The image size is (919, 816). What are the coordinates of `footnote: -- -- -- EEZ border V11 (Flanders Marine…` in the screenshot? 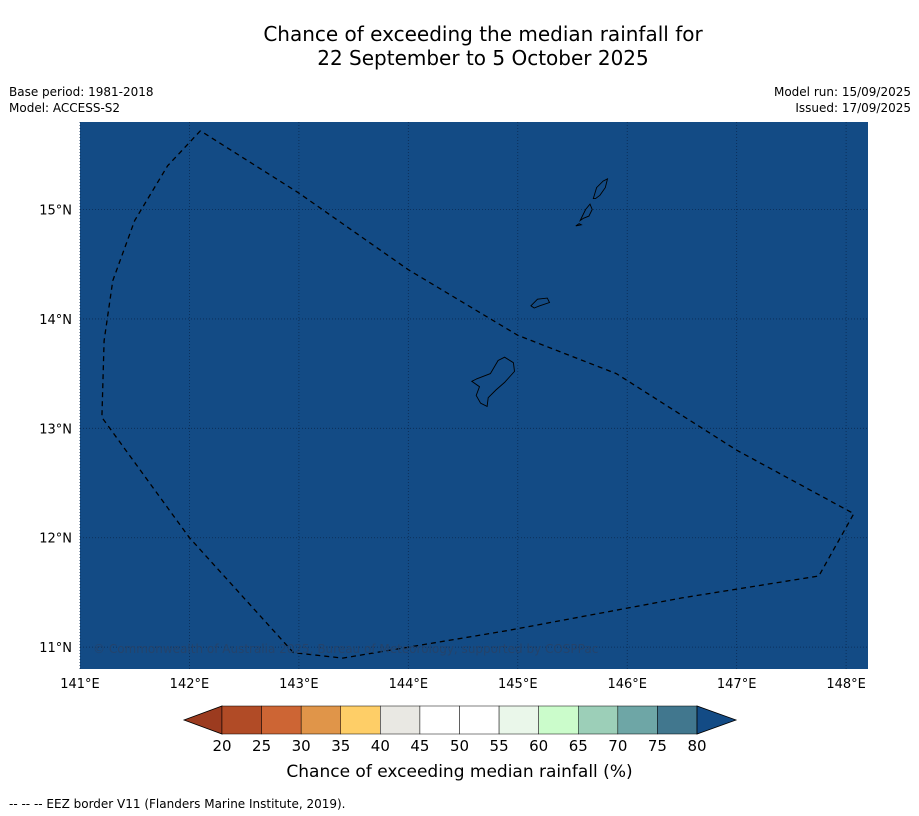 It's located at (177, 804).